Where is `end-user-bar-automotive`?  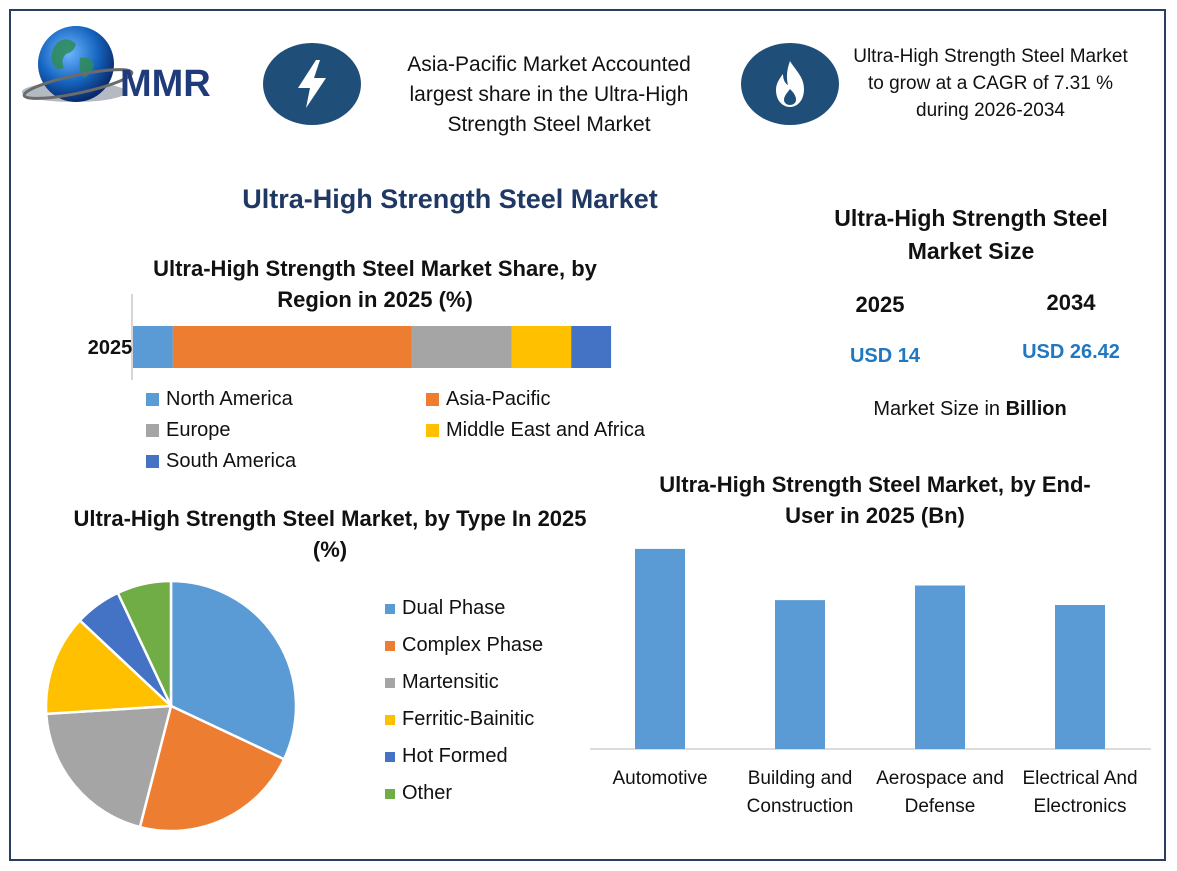 end-user-bar-automotive is located at coordinates (660, 648).